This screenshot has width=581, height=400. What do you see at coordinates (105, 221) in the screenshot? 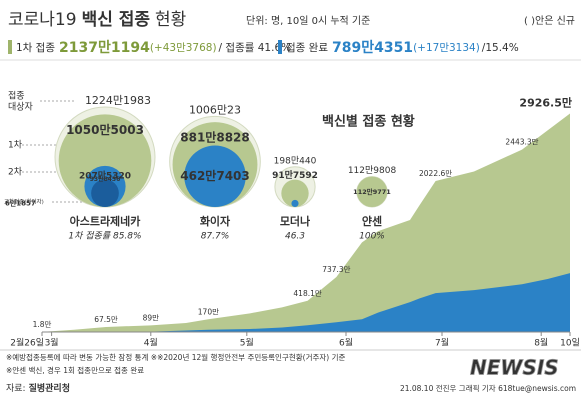
I see `vaccine-name: 아스트라제네카` at bounding box center [105, 221].